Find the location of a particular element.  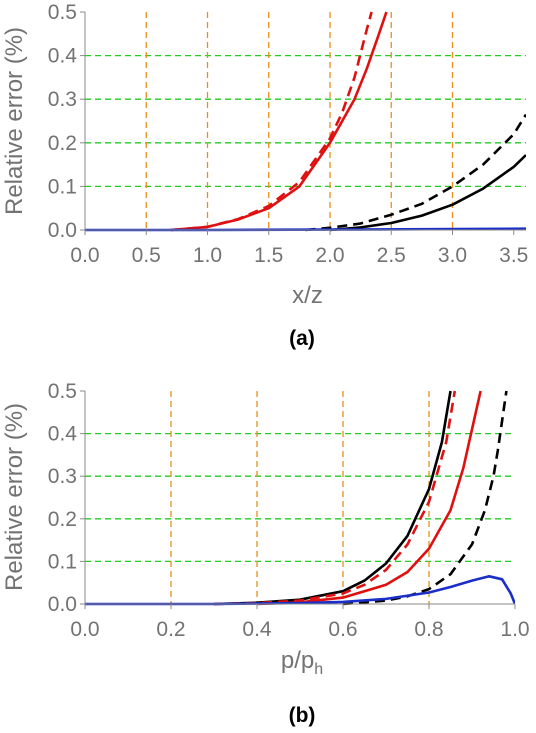

x-tick-label: 3.0 is located at coordinates (452, 255).